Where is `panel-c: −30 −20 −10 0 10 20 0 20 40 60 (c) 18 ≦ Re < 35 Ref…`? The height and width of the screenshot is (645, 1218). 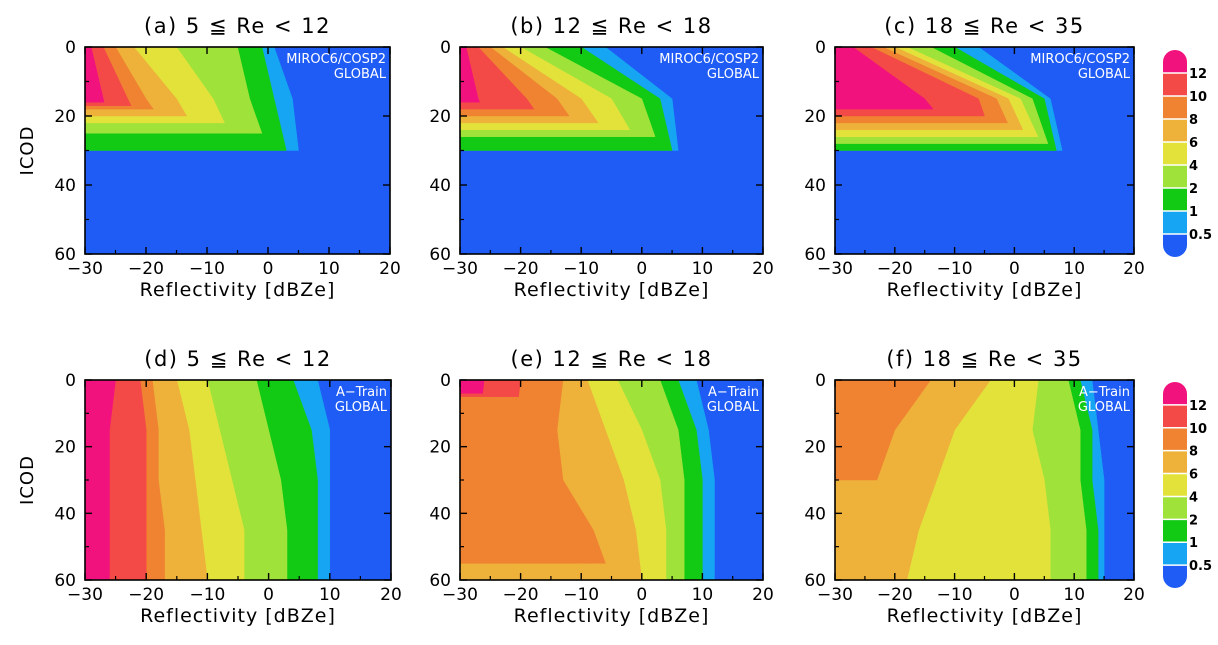
panel-c: −30 −20 −10 0 10 20 0 20 40 60 (c) 18 ≦ Re < 35 Ref… is located at coordinates (974, 157).